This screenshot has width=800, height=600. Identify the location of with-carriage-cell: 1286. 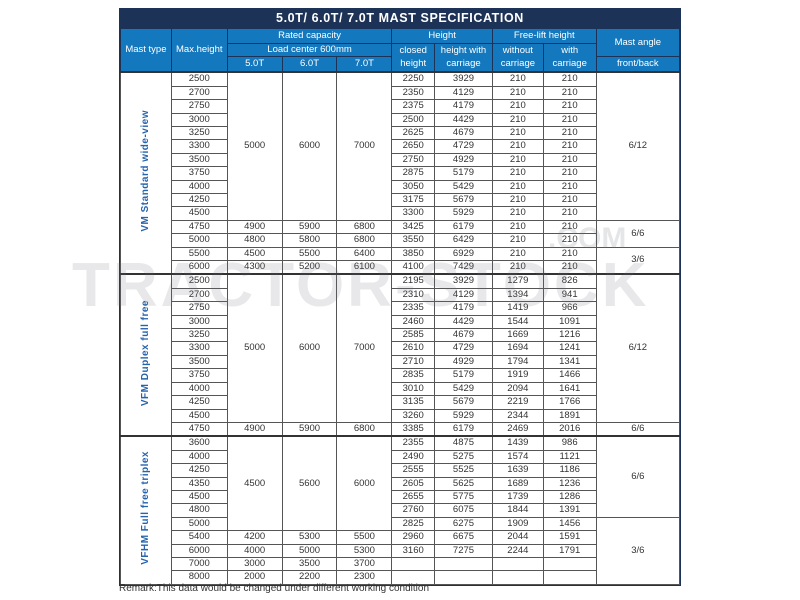
(569, 497).